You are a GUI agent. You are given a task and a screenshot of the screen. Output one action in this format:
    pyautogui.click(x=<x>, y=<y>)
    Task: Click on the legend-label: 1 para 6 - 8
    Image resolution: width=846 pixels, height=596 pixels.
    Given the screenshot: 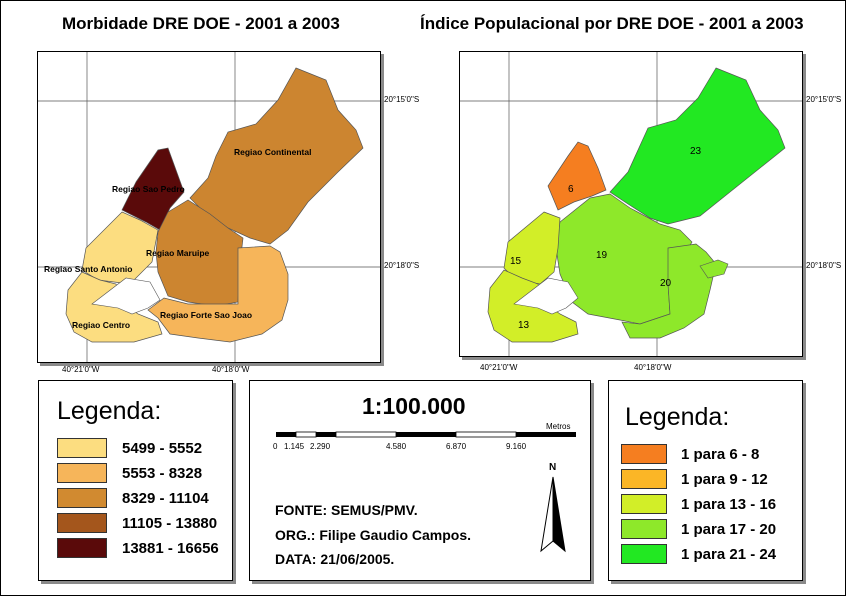 What is the action you would take?
    pyautogui.click(x=720, y=454)
    